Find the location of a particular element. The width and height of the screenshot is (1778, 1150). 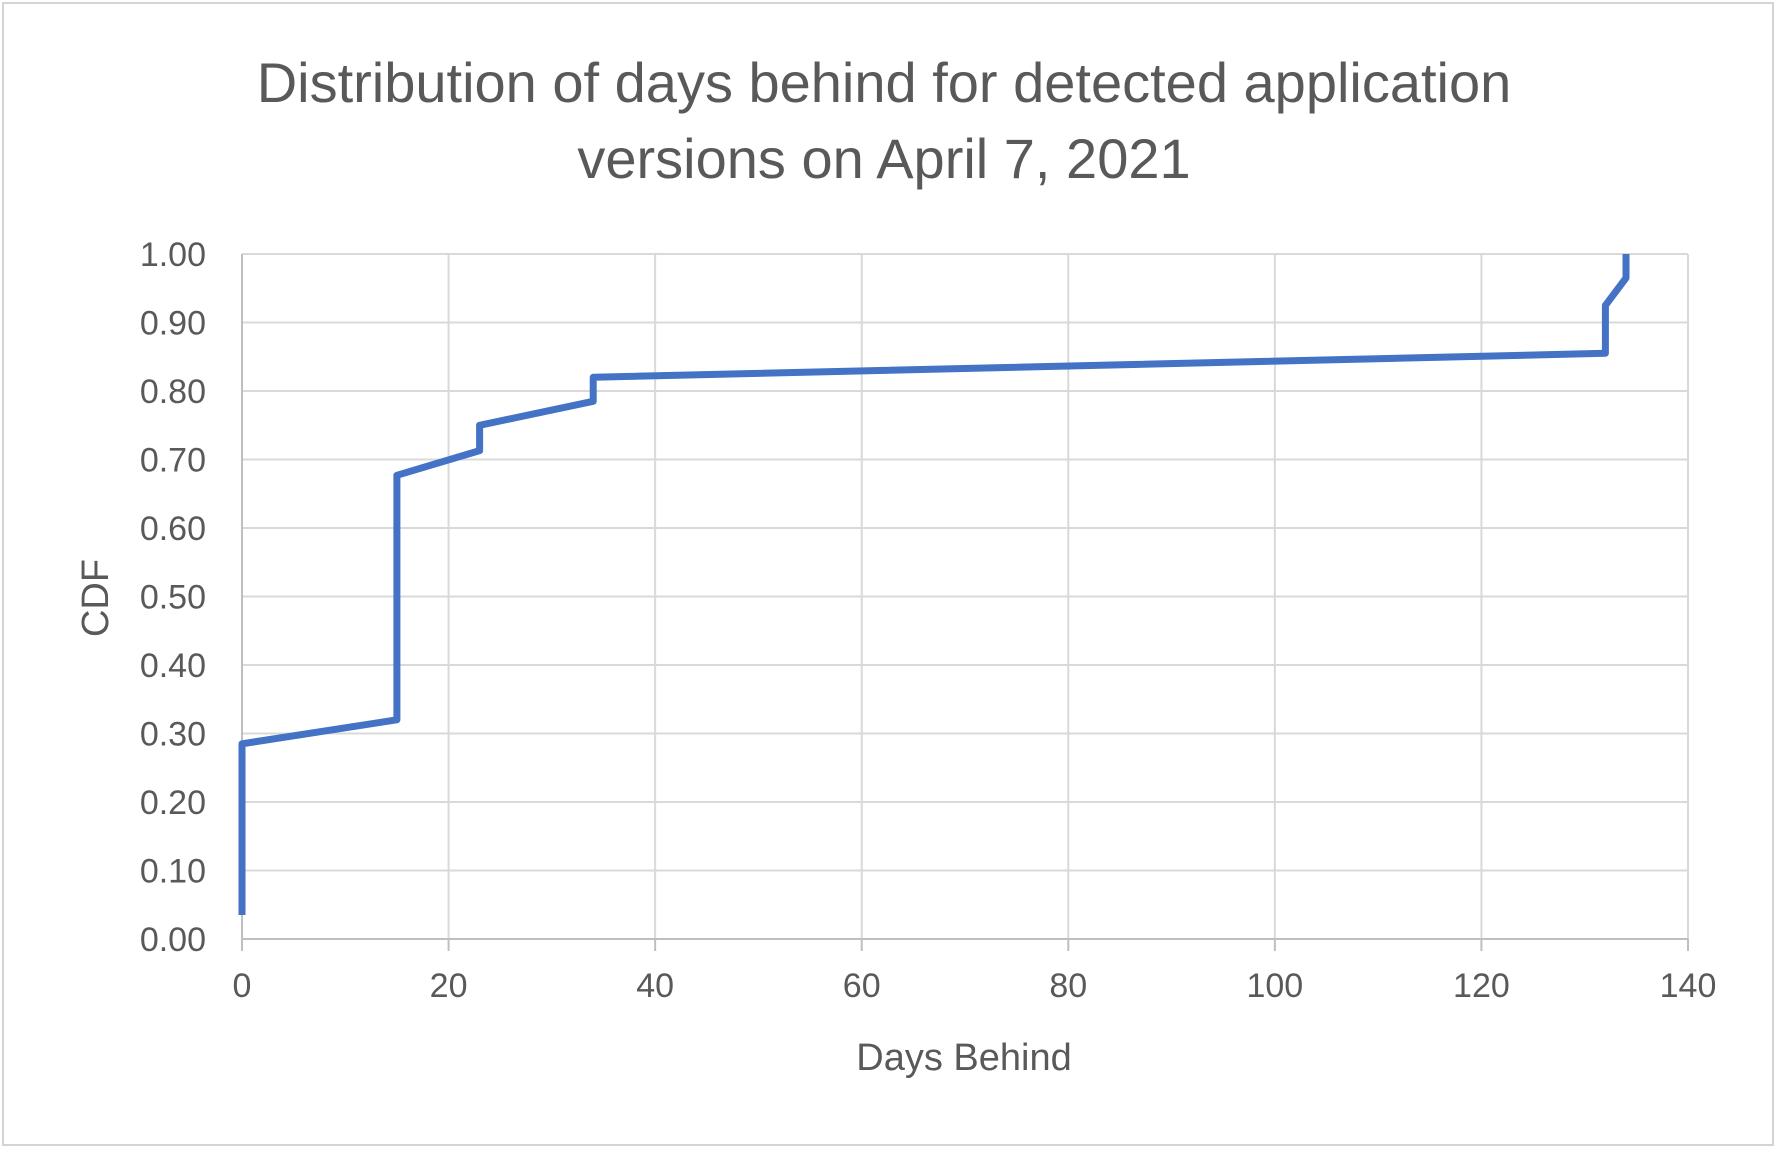

y-tick-label: 0.10 is located at coordinates (173, 872).